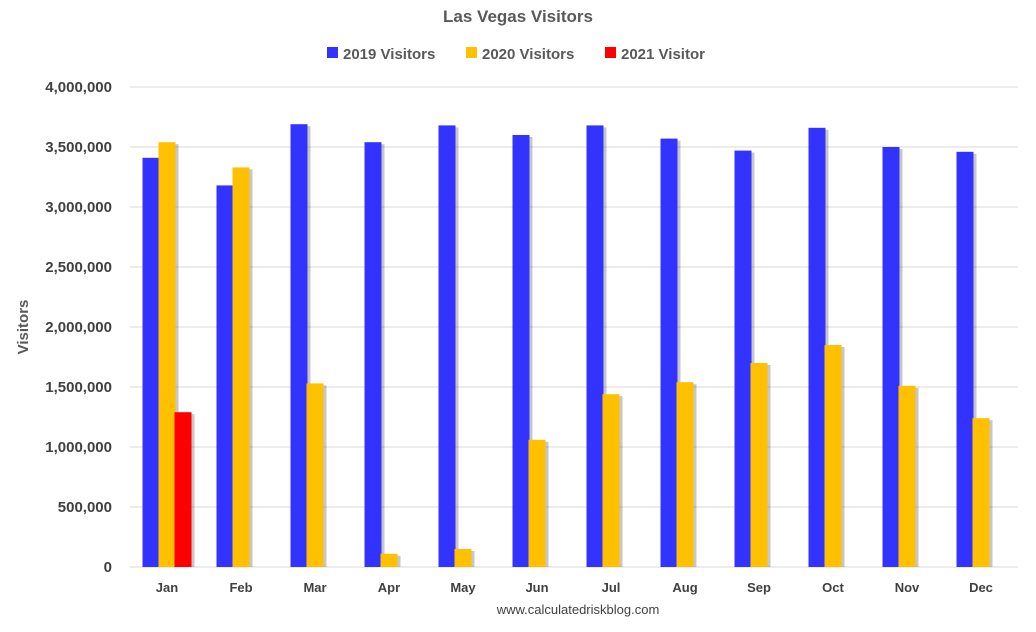 This screenshot has height=632, width=1036. I want to click on bar-2020-visitors-sep, so click(759, 465).